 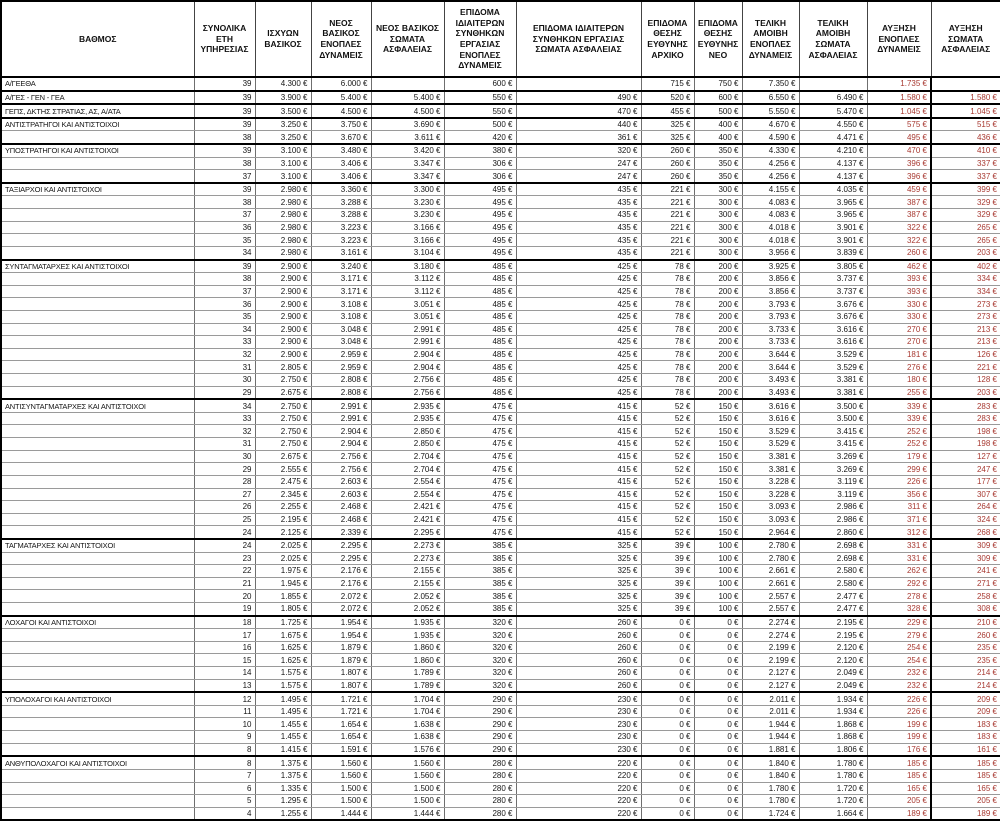 What do you see at coordinates (341, 240) in the screenshot?
I see `value-cell: 3.223 €` at bounding box center [341, 240].